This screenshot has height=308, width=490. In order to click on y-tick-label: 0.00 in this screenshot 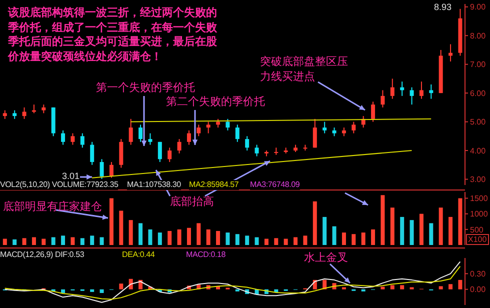, I will do `click(478, 289)`.